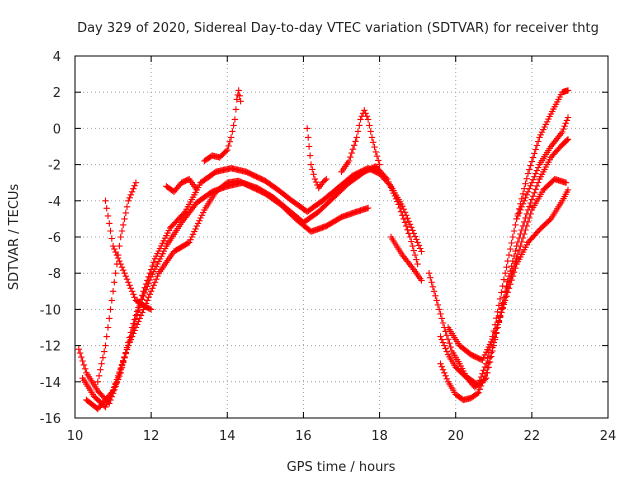 The width and height of the screenshot is (640, 480). What do you see at coordinates (57, 129) in the screenshot?
I see `y-tick-label: 0` at bounding box center [57, 129].